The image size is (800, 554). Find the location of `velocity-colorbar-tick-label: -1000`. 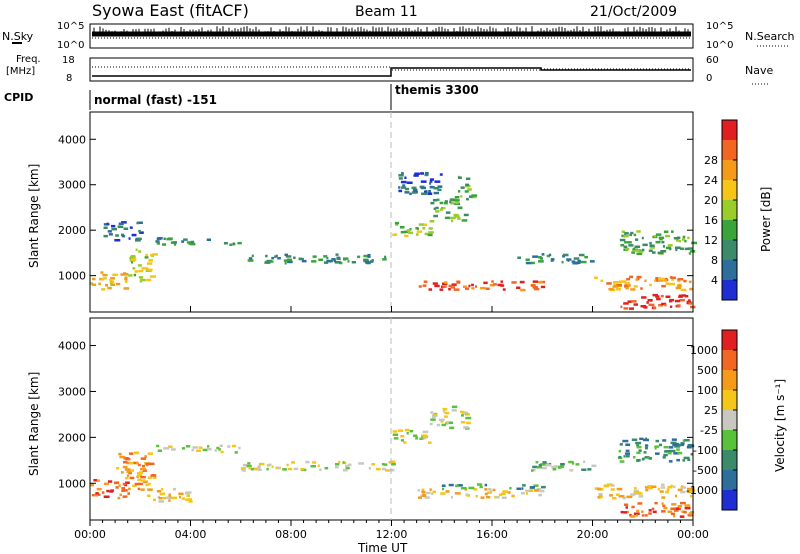

velocity-colorbar-tick-label: -1000 is located at coordinates (702, 490).